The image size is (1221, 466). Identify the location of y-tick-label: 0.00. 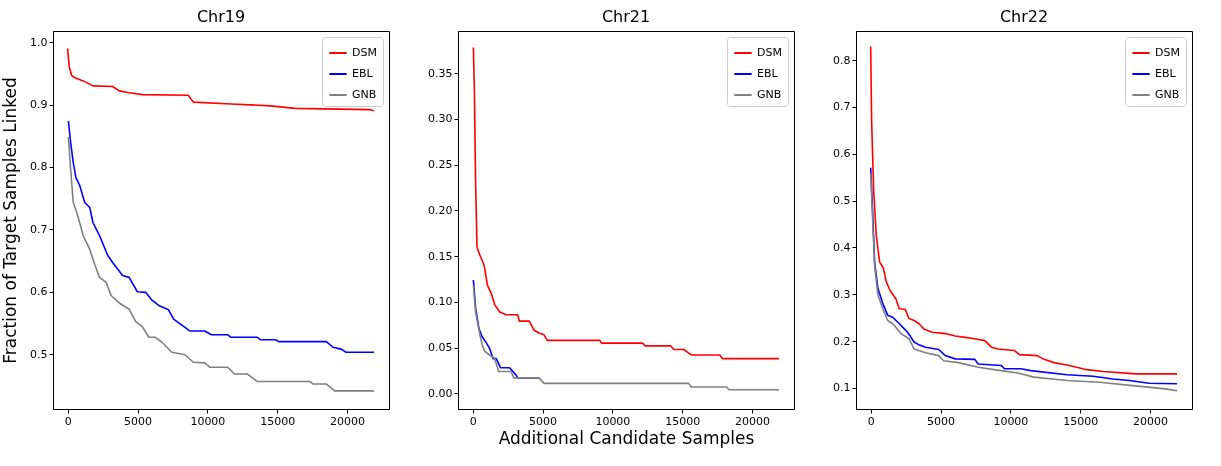
(440, 393).